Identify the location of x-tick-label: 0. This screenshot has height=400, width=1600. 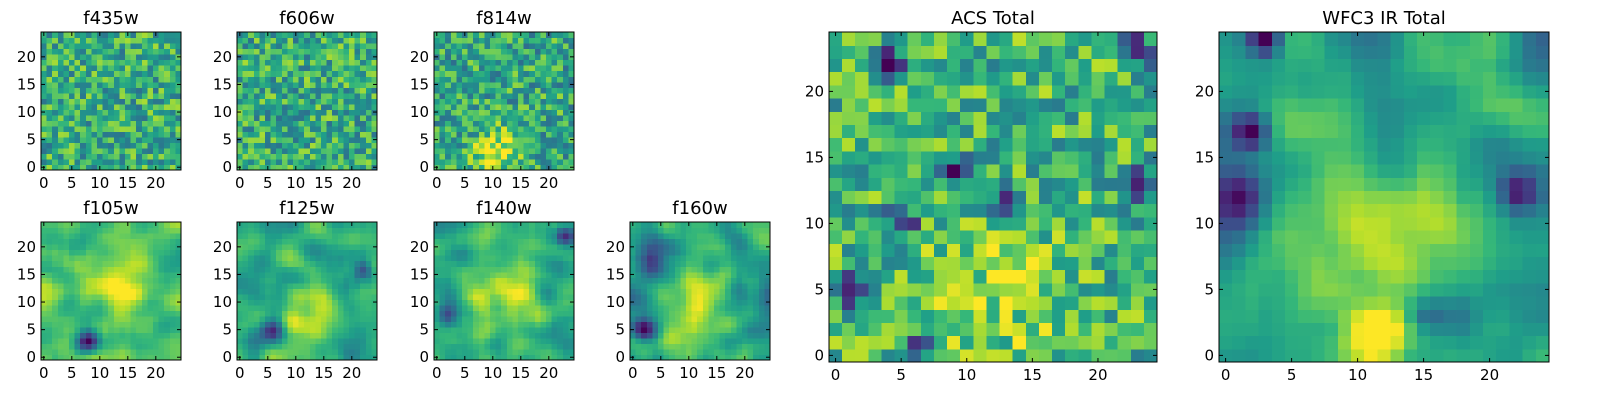
(437, 373).